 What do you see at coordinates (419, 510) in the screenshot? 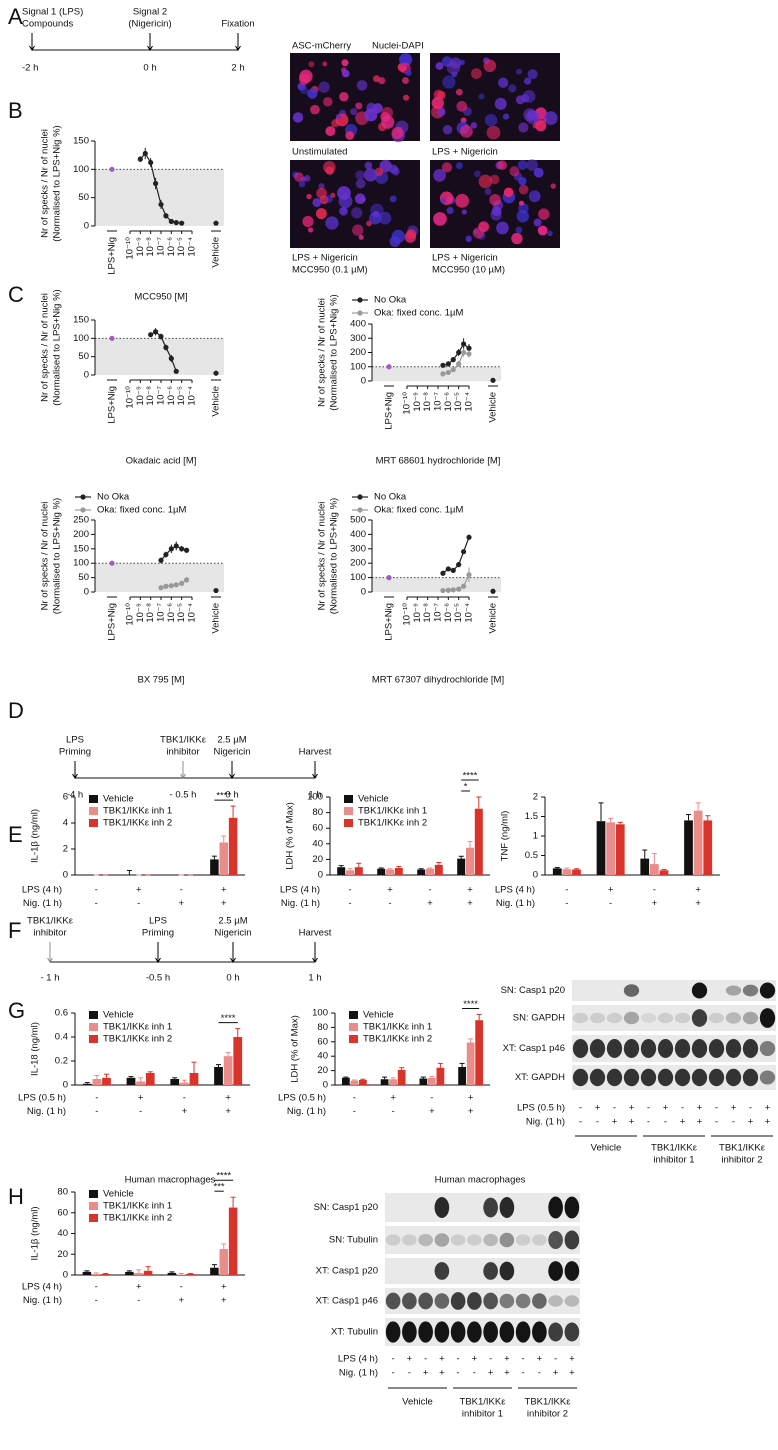
I see `legend-label: Oka: fixed conc. 1µM` at bounding box center [419, 510].